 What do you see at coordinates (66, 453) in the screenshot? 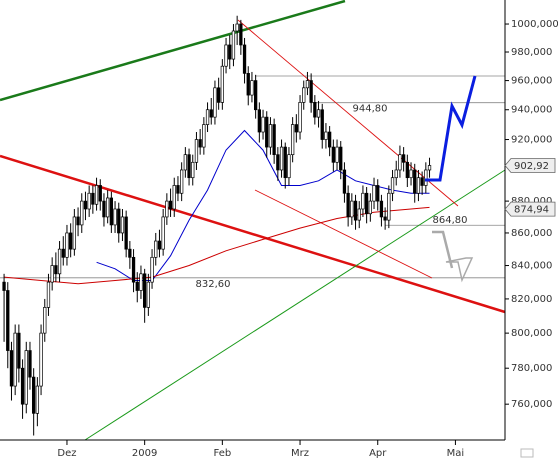
I see `x-tick-label: Dez` at bounding box center [66, 453].